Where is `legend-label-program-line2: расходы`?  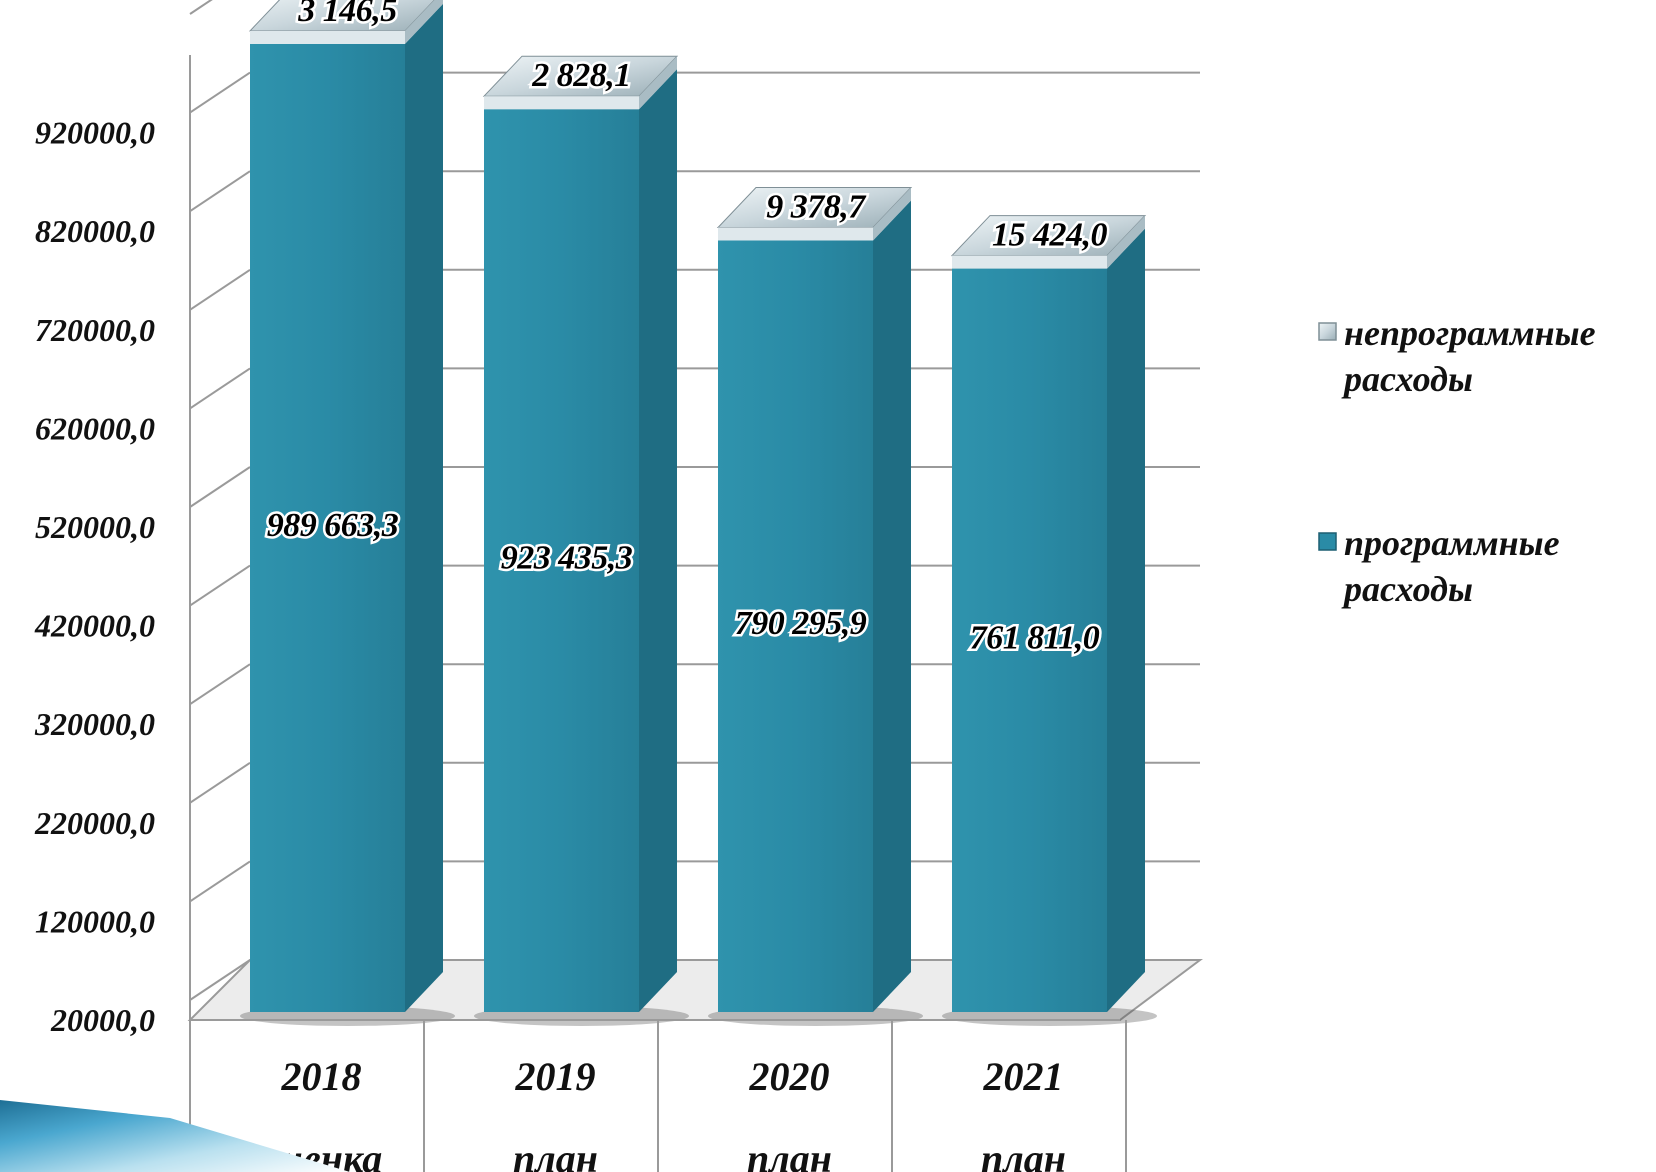
legend-label-program-line2: расходы is located at coordinates (1407, 589).